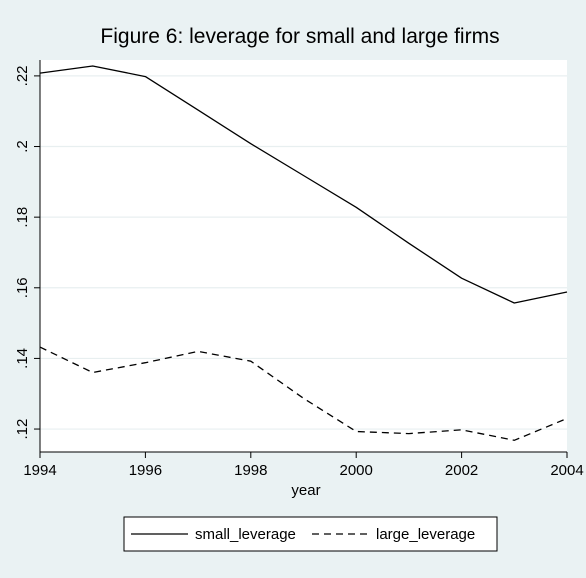 Image resolution: width=586 pixels, height=578 pixels. I want to click on y-tick-label: .18, so click(22, 217).